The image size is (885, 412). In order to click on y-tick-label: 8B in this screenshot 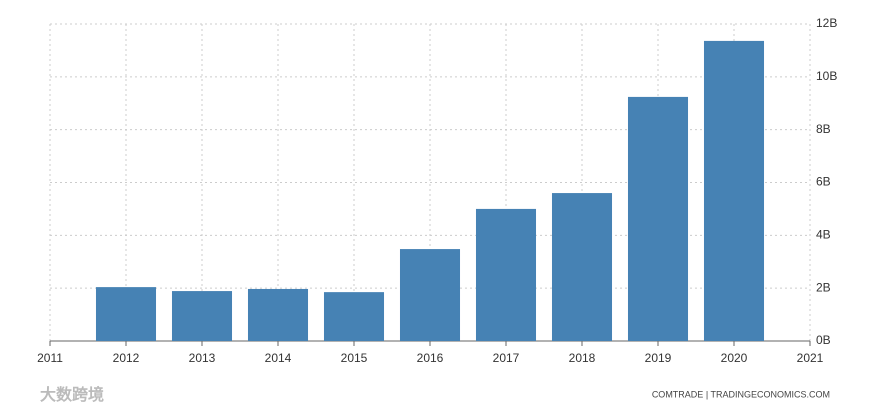, I will do `click(823, 129)`.